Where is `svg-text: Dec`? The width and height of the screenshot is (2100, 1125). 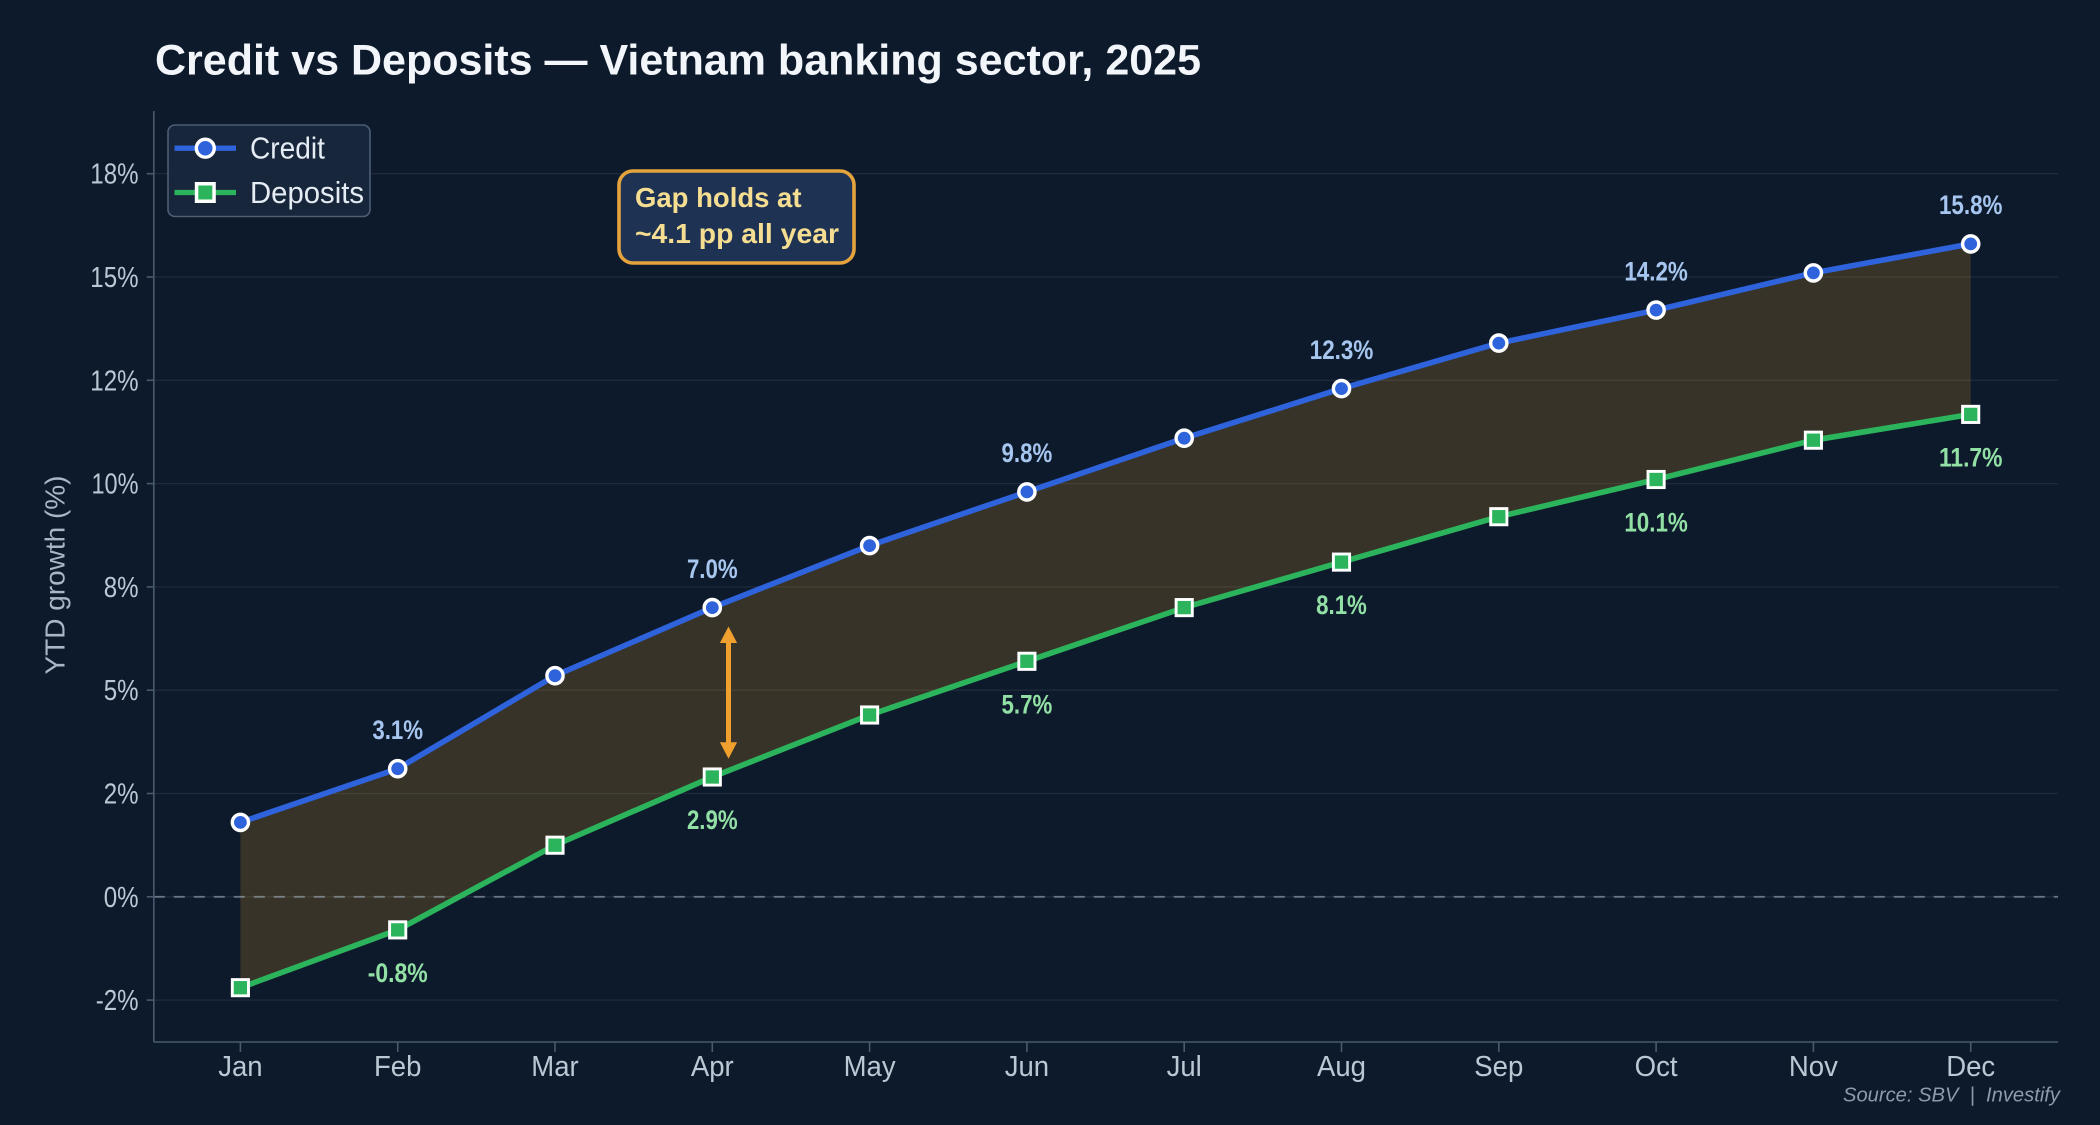 svg-text: Dec is located at coordinates (1970, 1067).